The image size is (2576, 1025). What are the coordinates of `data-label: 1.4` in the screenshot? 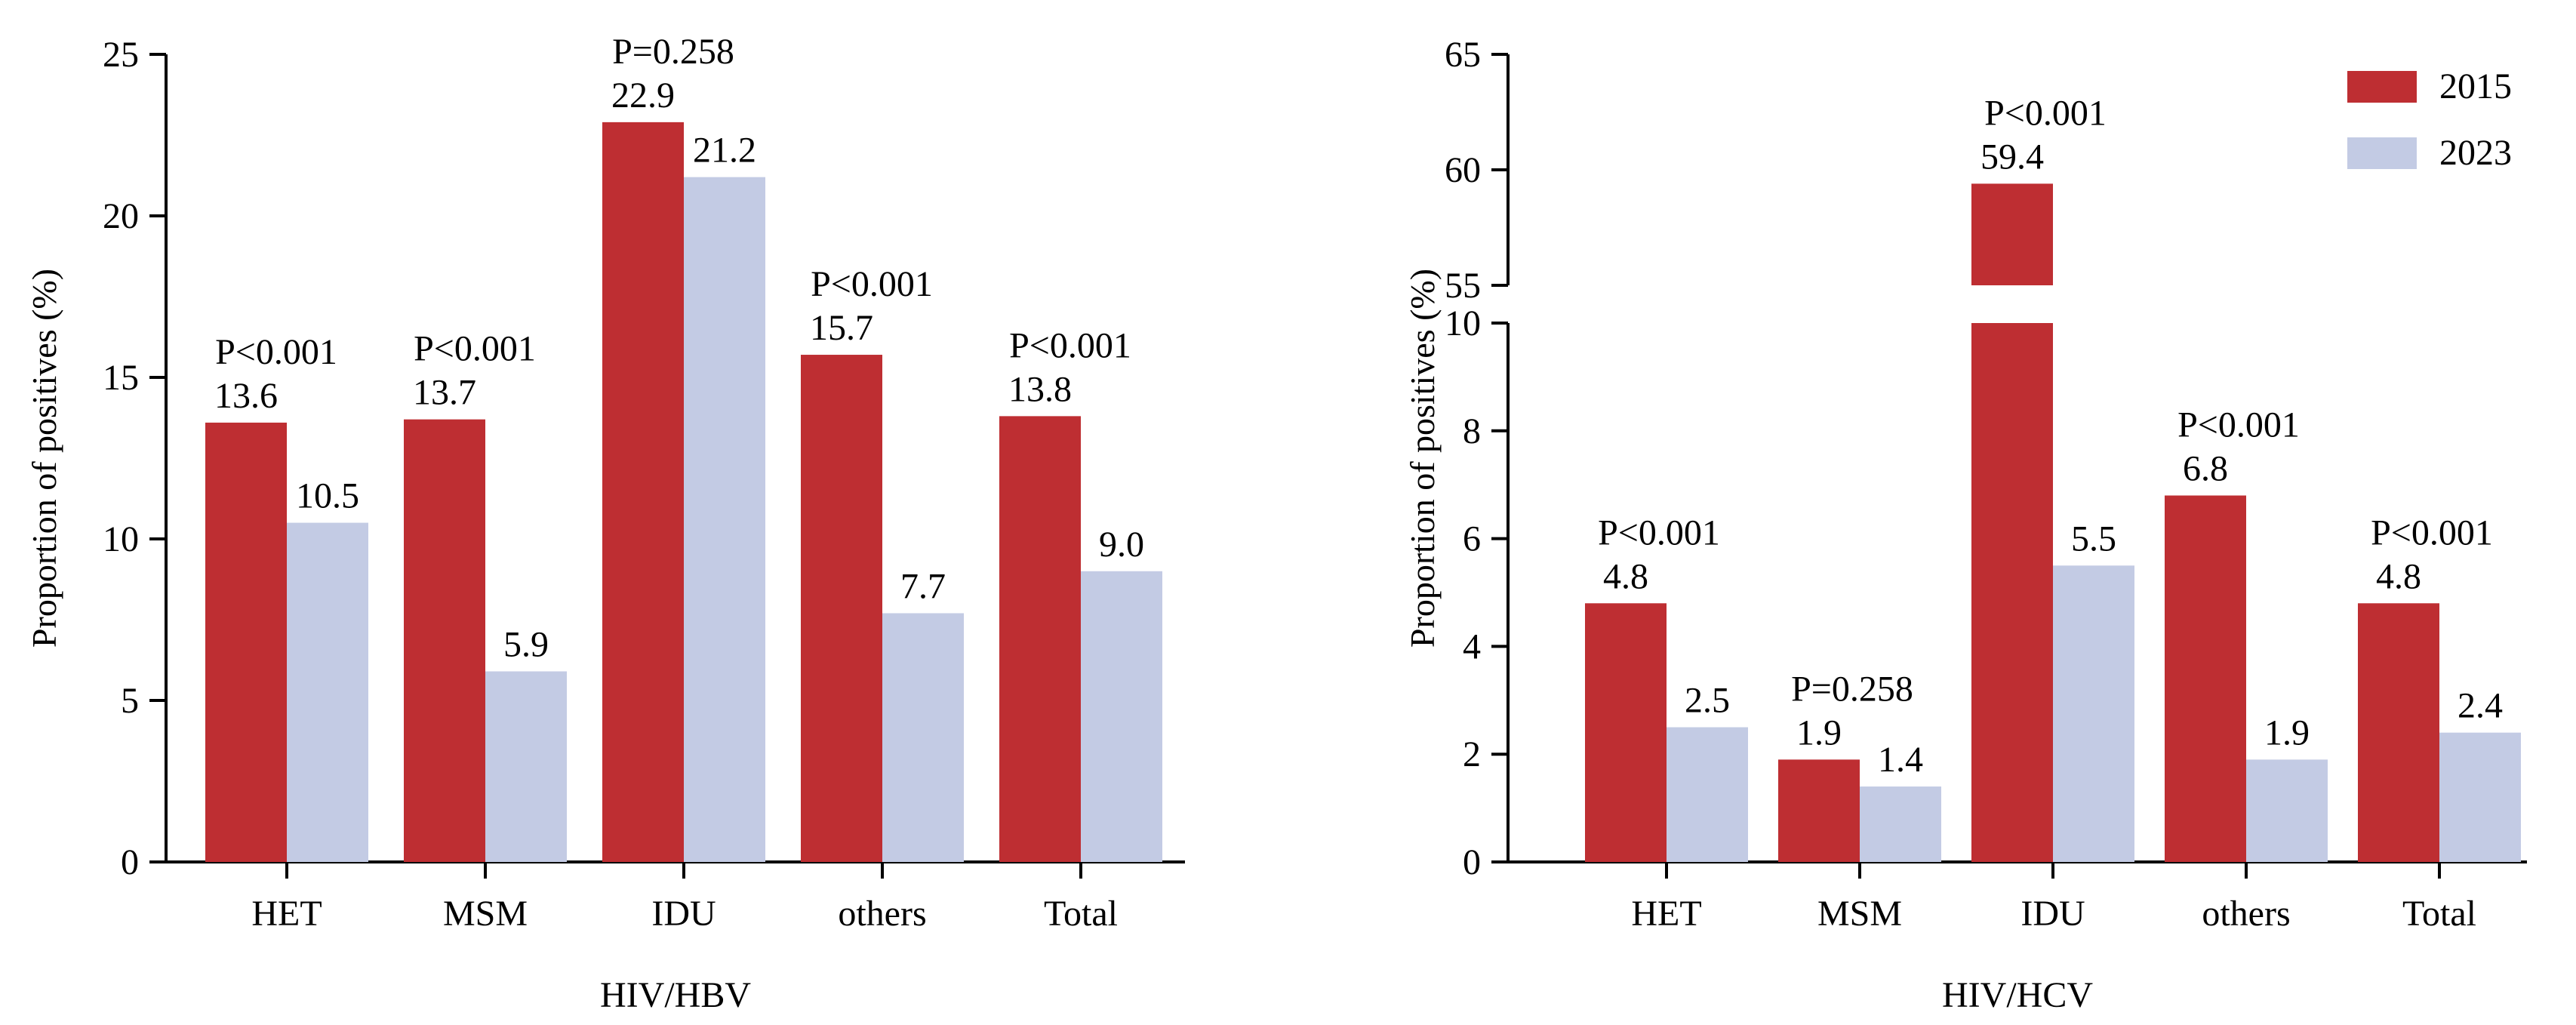 It's located at (1900, 760).